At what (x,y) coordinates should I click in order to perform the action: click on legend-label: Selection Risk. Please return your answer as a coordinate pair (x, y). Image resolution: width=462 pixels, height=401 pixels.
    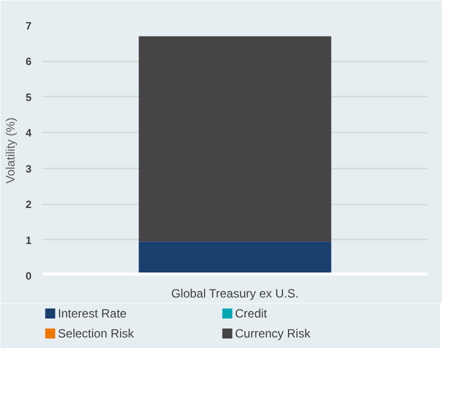
    Looking at the image, I should click on (96, 333).